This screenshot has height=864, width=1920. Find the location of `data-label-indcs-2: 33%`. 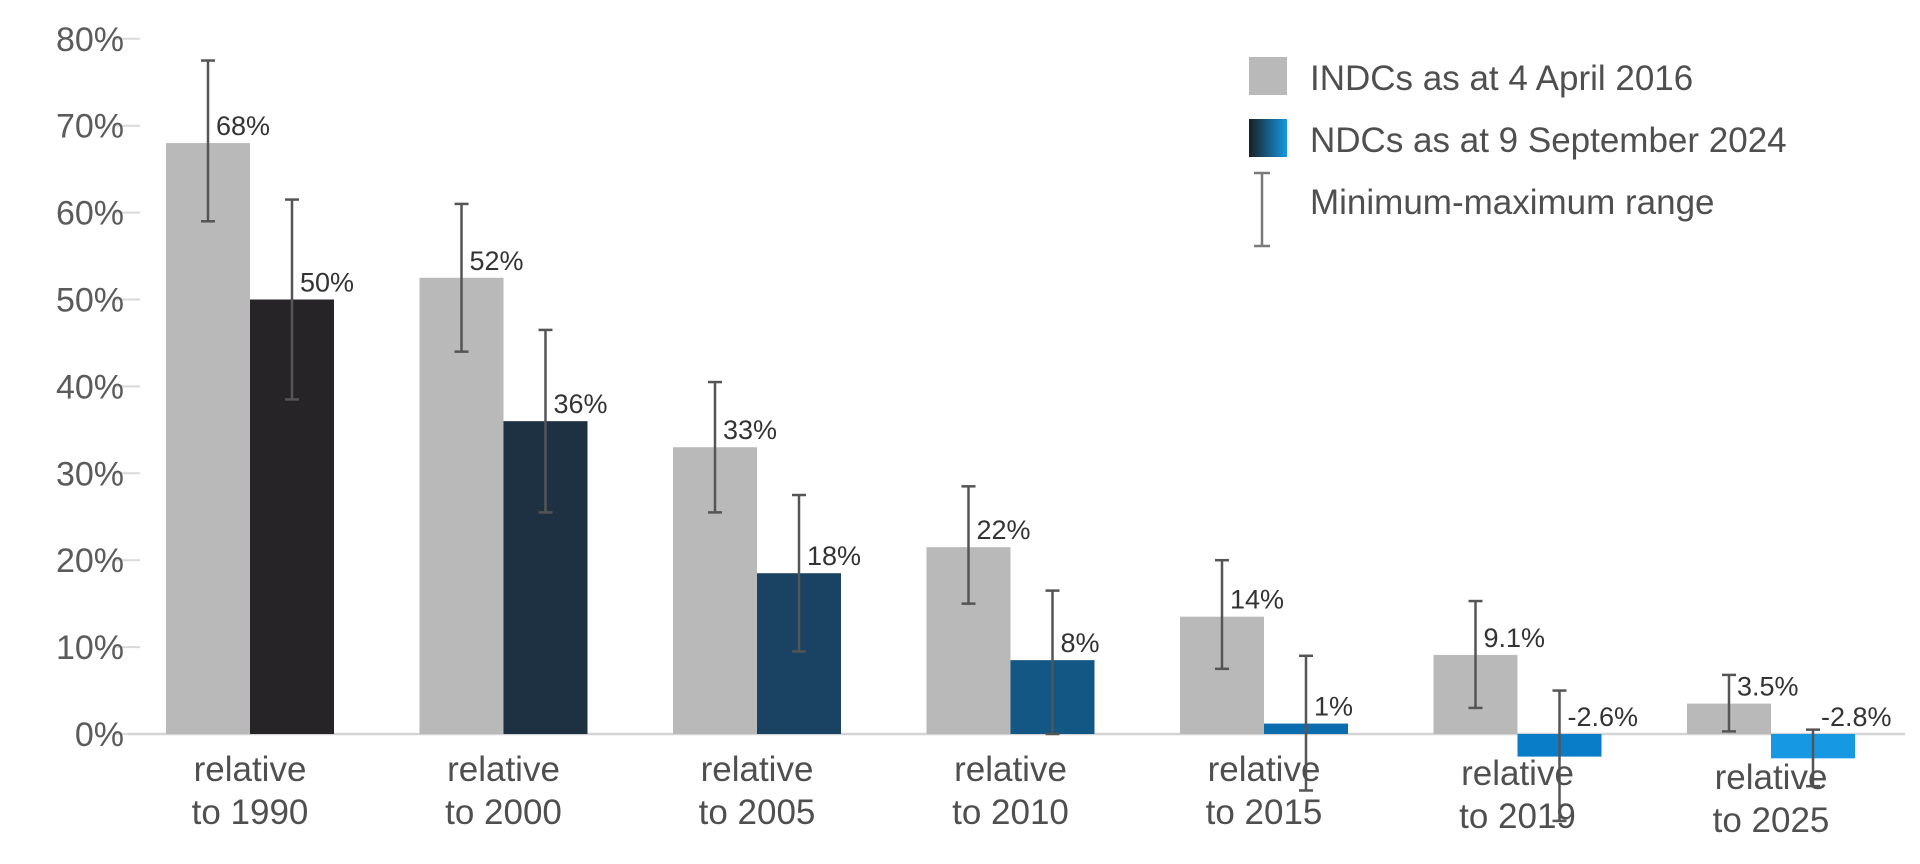

data-label-indcs-2: 33% is located at coordinates (750, 430).